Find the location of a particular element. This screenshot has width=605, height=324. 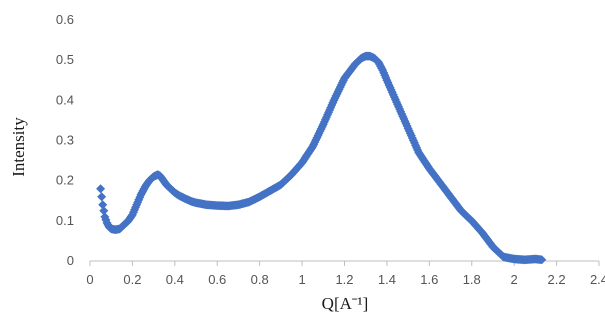

x-axis-ticks: 0 0.2 0.4 0.6 0.8 1 1.2 1.4 1.6 1.8 2 2.2 2.4 is located at coordinates (345, 274).